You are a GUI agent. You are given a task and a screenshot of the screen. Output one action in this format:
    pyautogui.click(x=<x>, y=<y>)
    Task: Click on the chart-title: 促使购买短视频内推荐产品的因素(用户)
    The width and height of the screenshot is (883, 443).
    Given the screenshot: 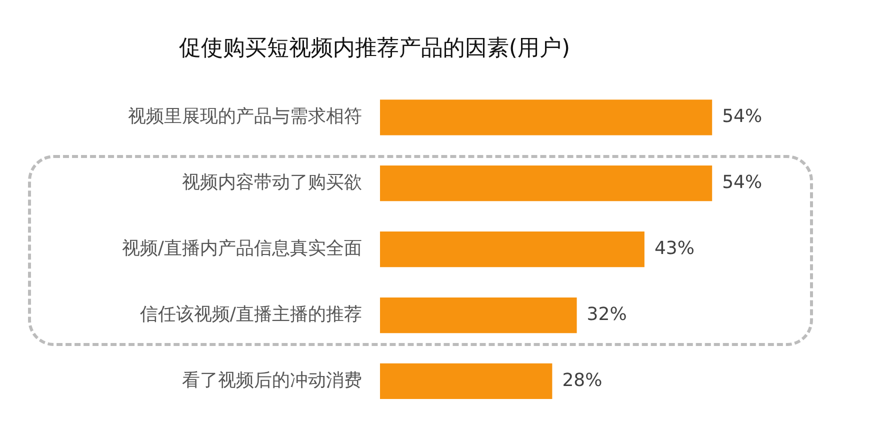 What is the action you would take?
    pyautogui.click(x=374, y=48)
    